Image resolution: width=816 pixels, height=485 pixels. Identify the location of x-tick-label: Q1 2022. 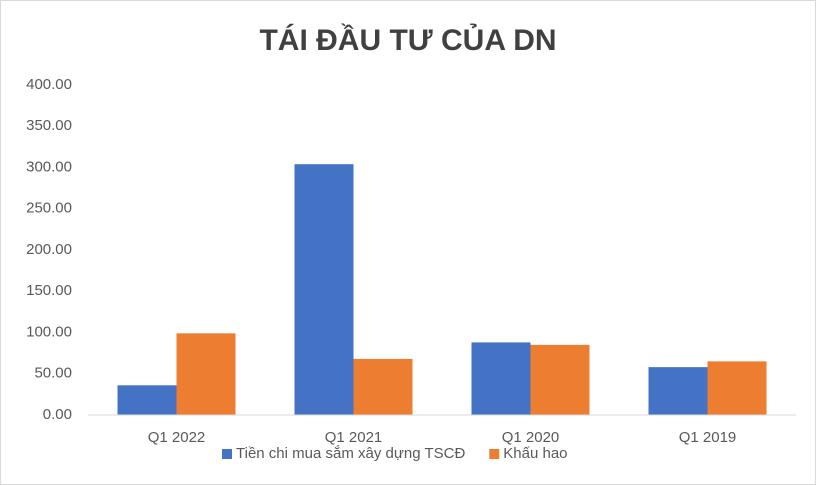
(177, 437).